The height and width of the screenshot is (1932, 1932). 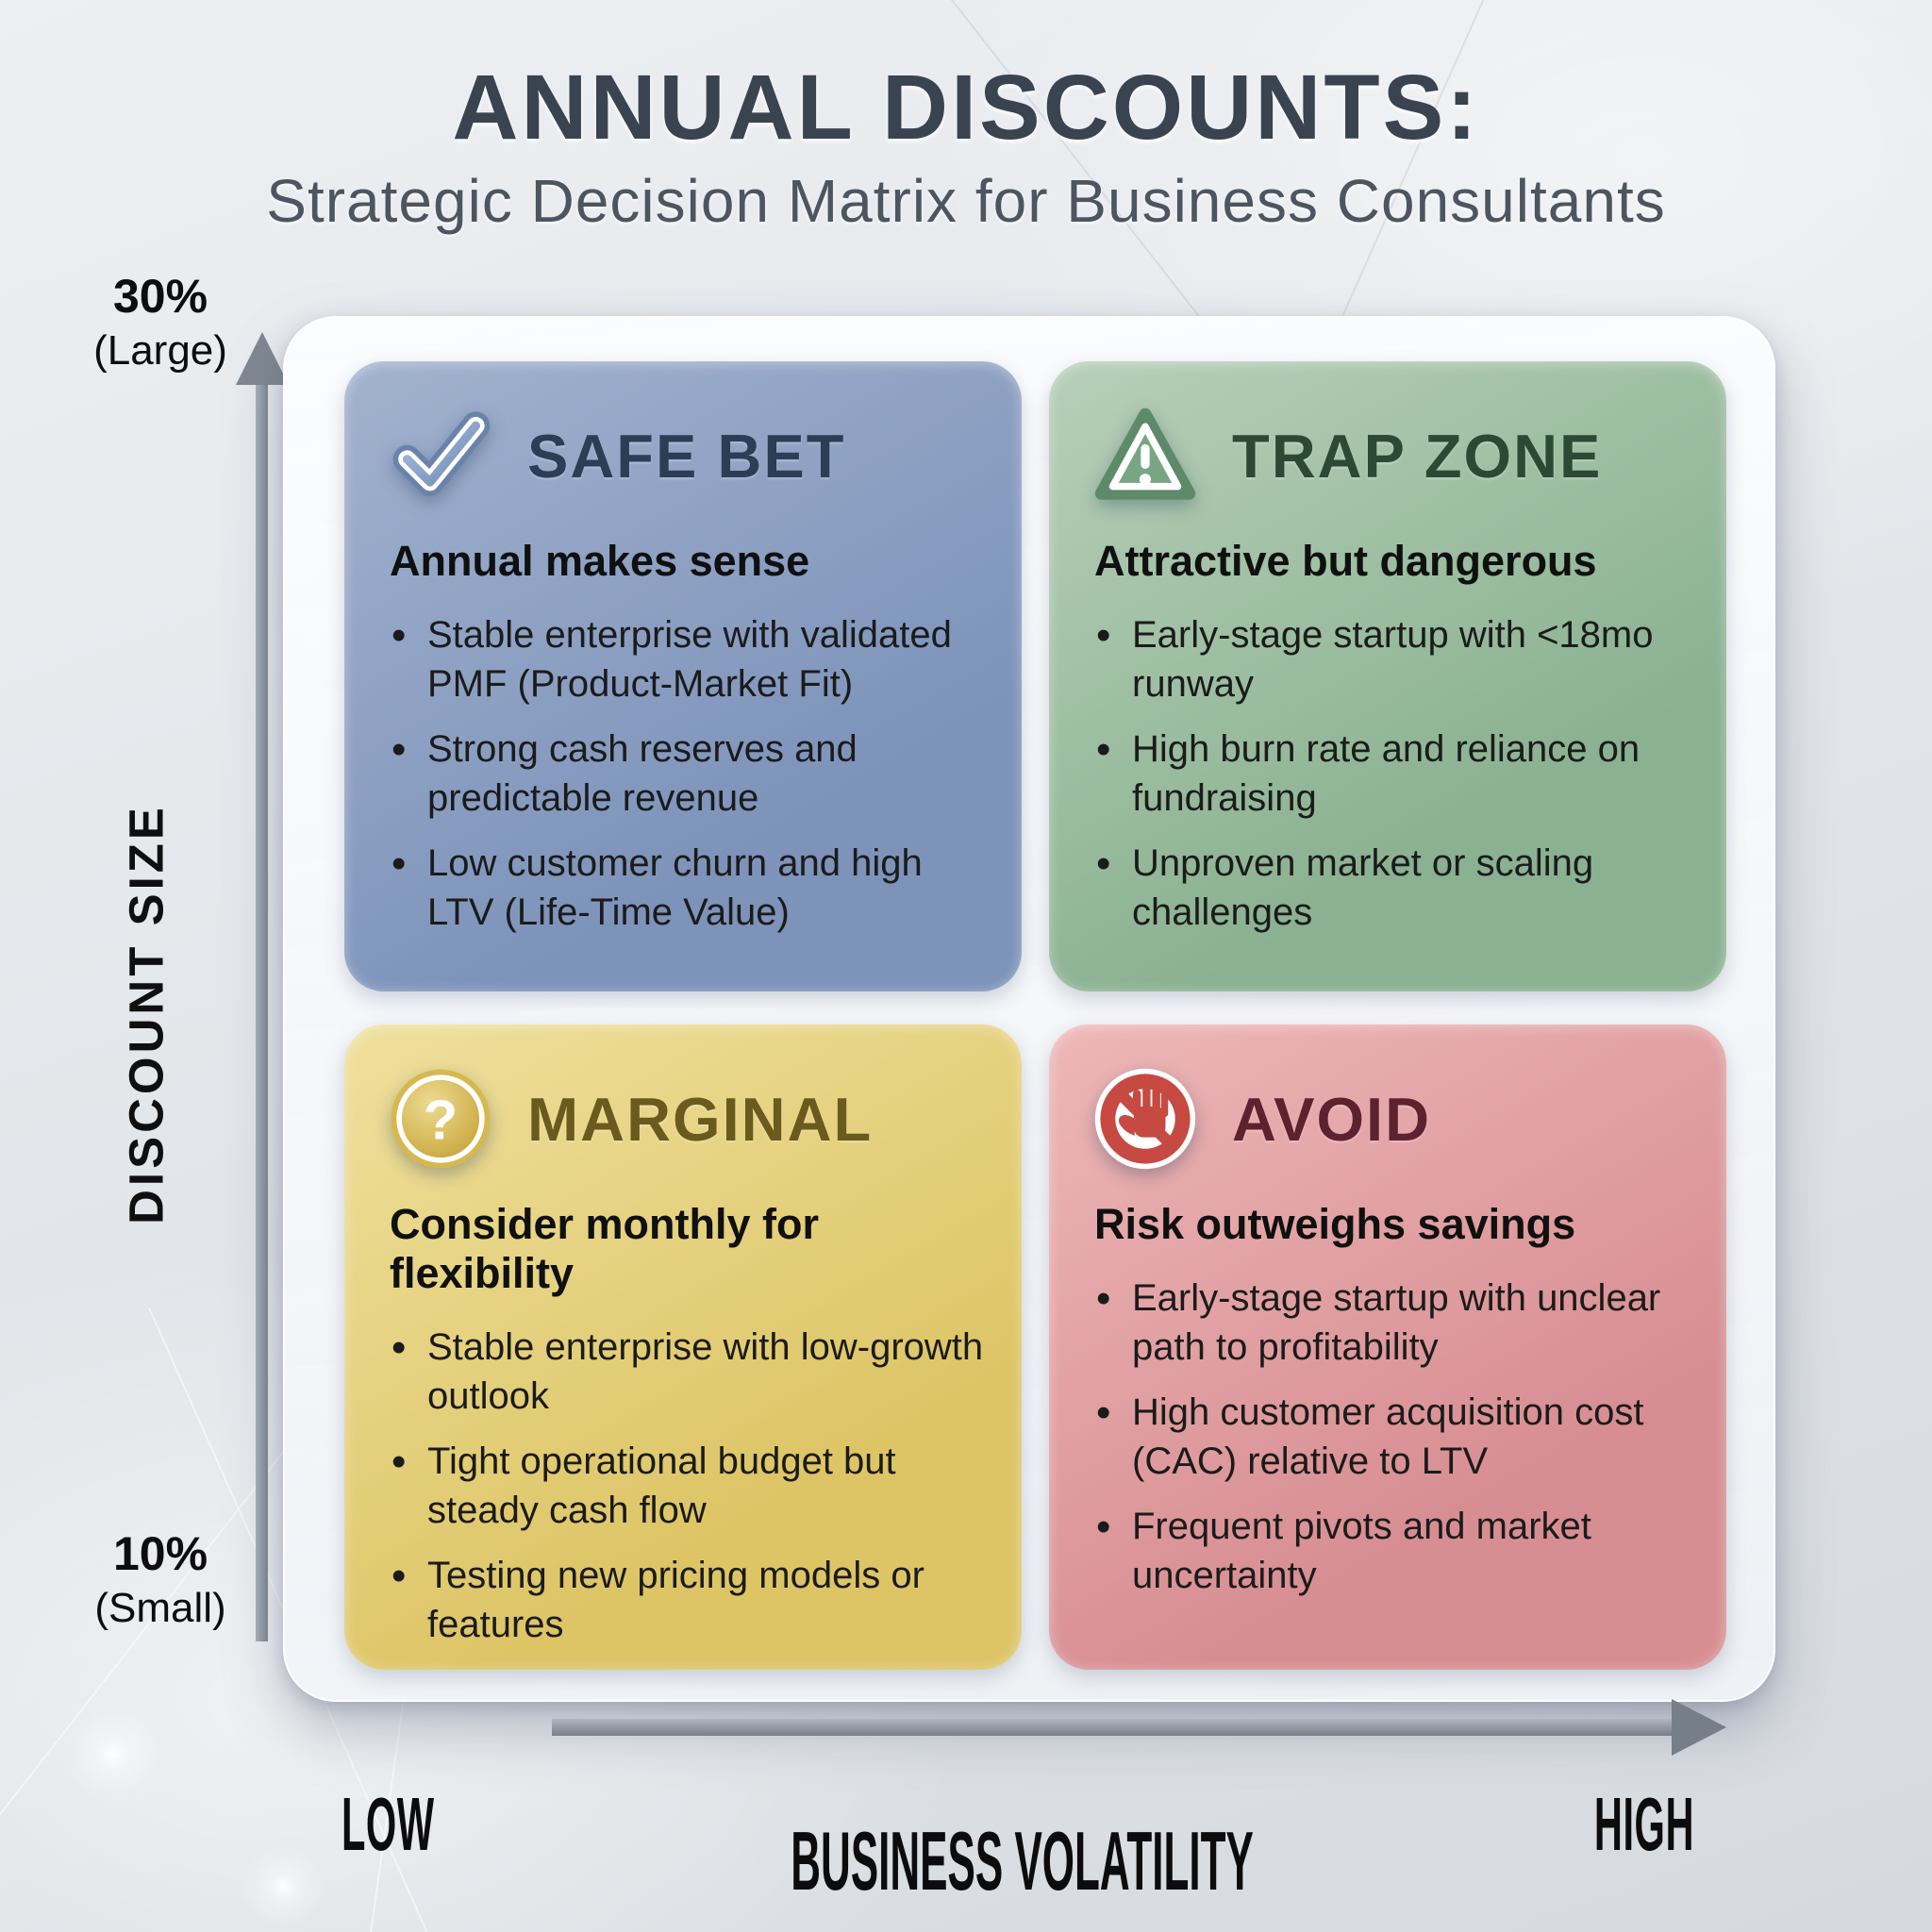 I want to click on stop-hand-icon, so click(x=1145, y=1119).